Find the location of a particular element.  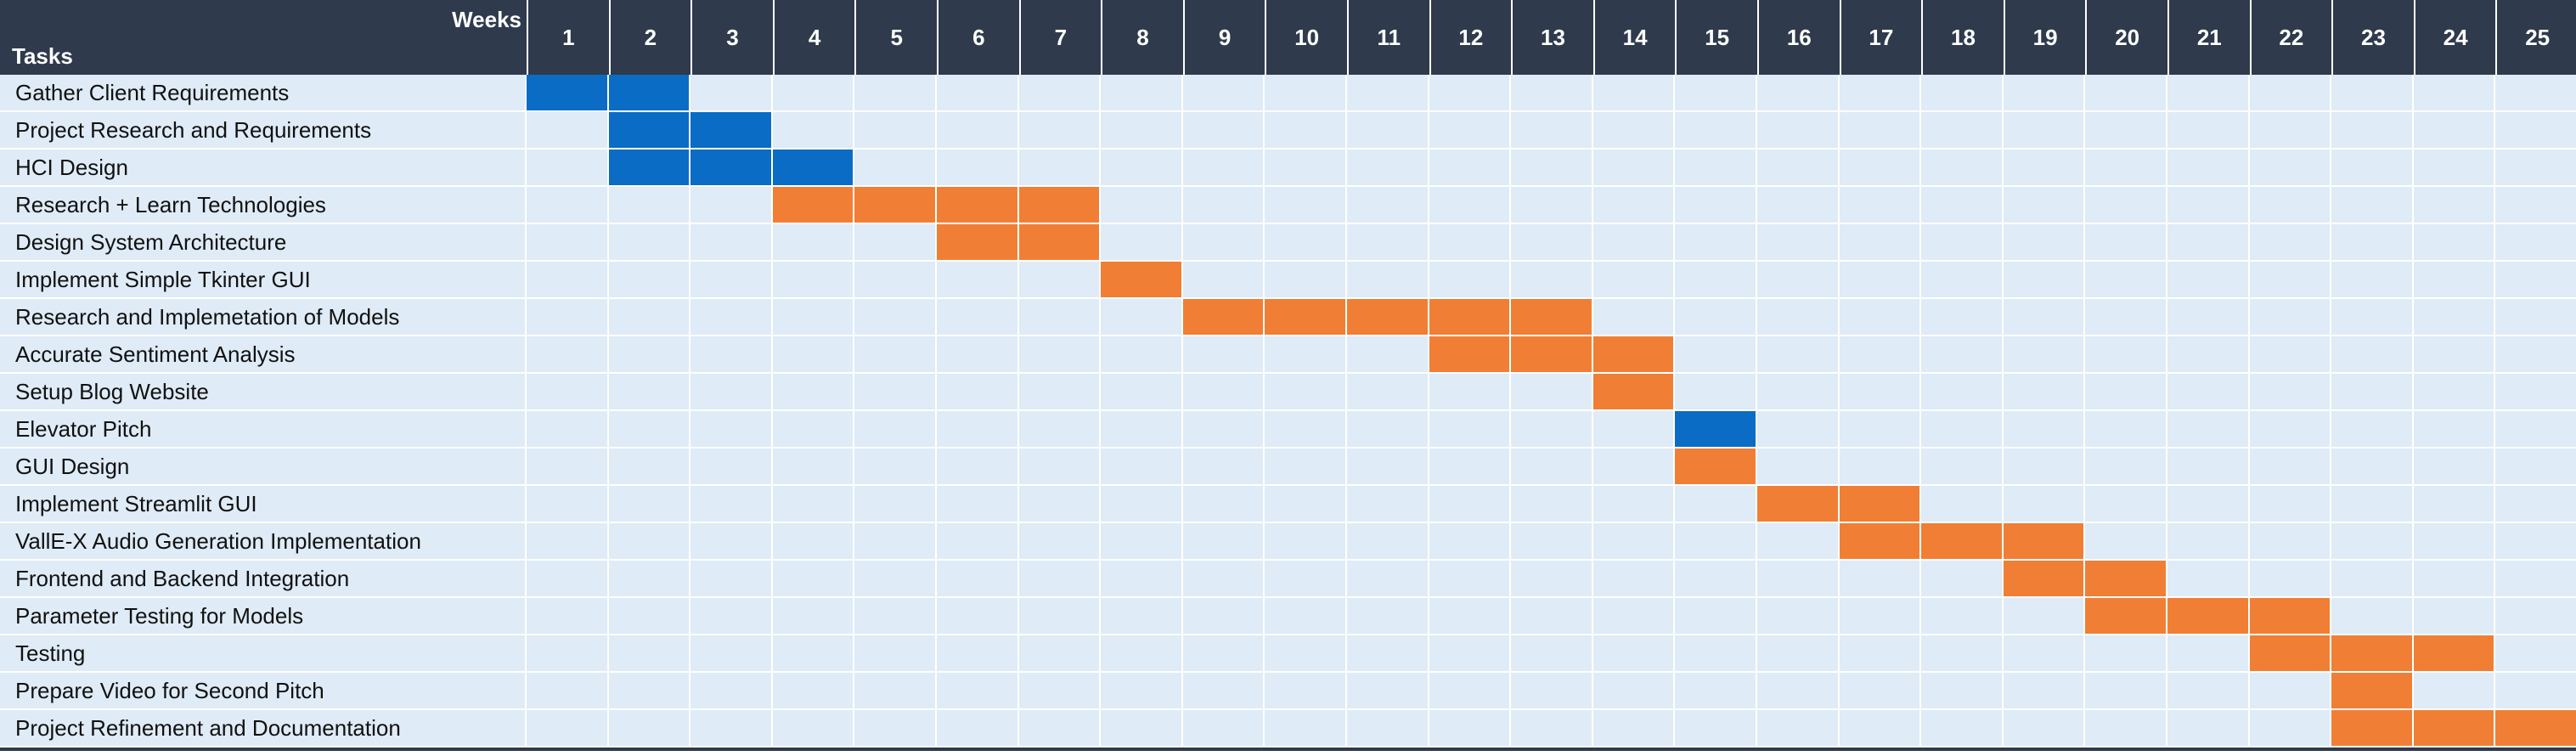

week-header-25: 25 is located at coordinates (2535, 37).